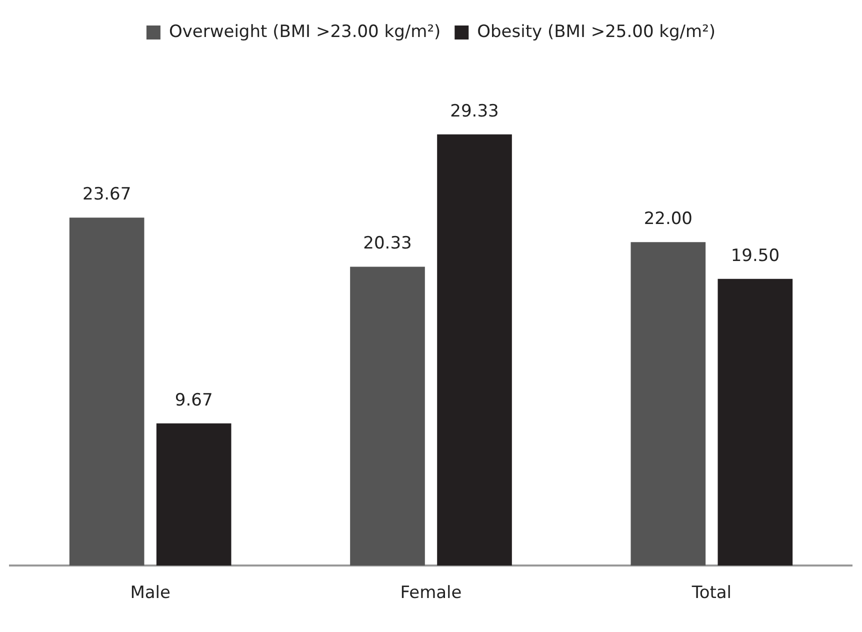  Describe the element at coordinates (431, 593) in the screenshot. I see `x-tick-label: Female` at that location.